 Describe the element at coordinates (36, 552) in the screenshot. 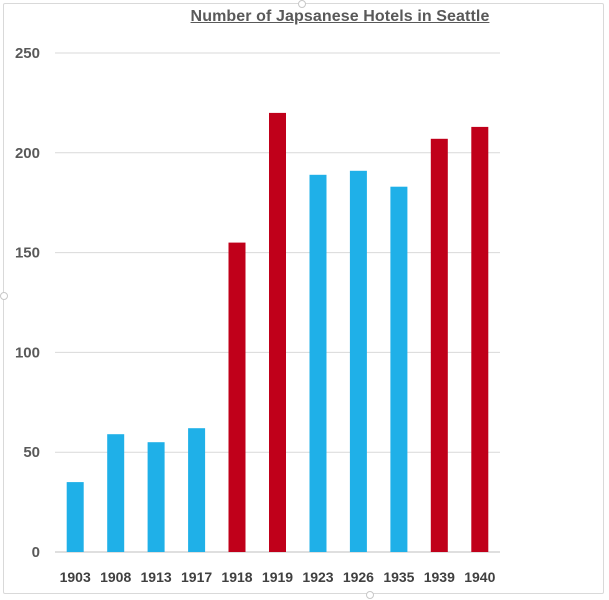

I see `y-tick-label: 0` at that location.